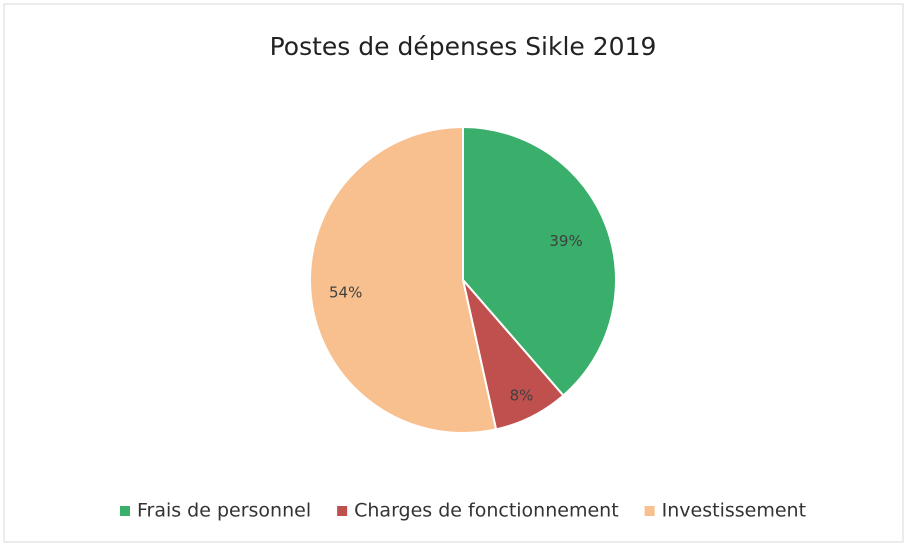  Describe the element at coordinates (522, 396) in the screenshot. I see `data-label: 8%` at that location.